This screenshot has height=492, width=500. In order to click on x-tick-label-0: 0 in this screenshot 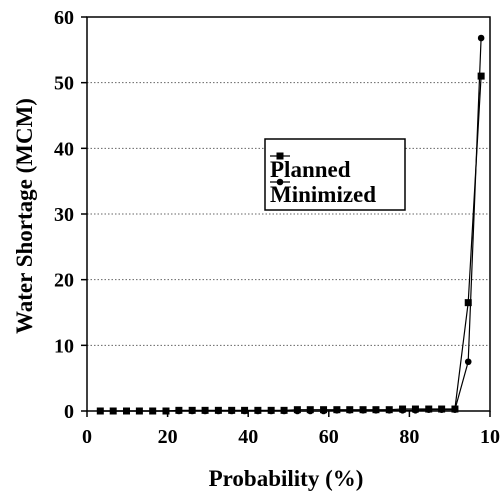, I will do `click(87, 437)`.